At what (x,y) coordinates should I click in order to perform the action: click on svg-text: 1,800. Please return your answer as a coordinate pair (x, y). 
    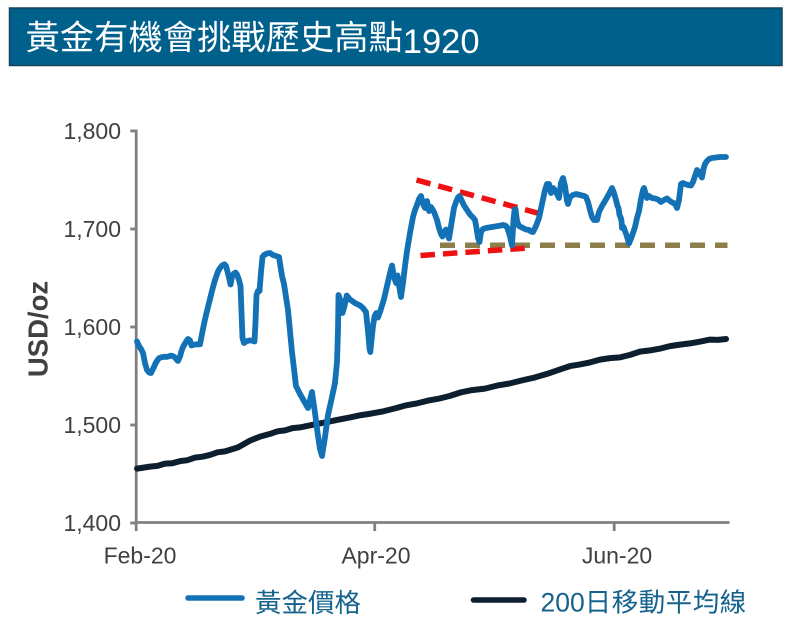
    Looking at the image, I should click on (92, 131).